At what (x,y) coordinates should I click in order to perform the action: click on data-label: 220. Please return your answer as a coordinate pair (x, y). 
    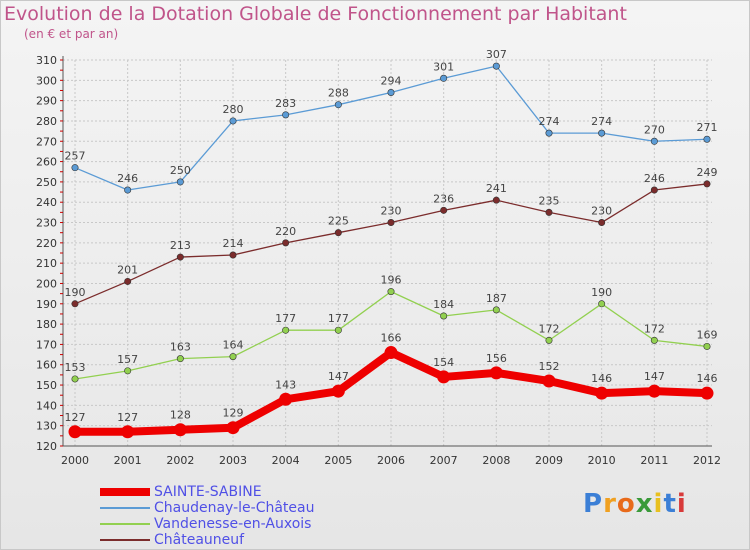
    Looking at the image, I should click on (285, 231).